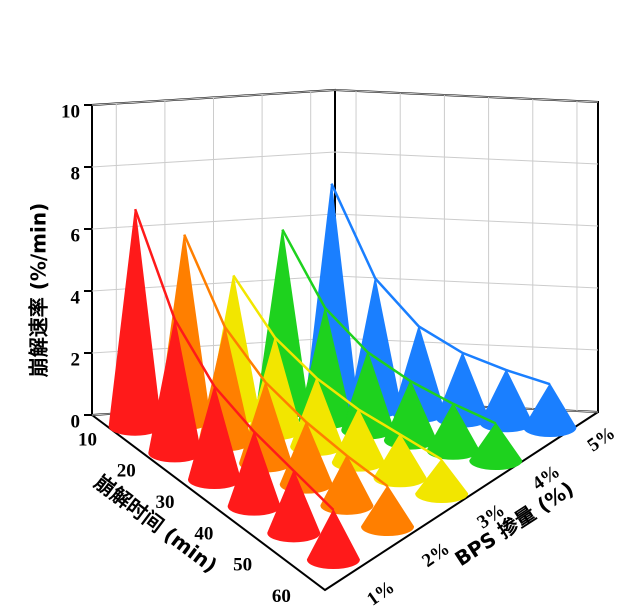 This screenshot has width=617, height=607. Describe the element at coordinates (435, 555) in the screenshot. I see `y-tick-label: 2%` at that location.